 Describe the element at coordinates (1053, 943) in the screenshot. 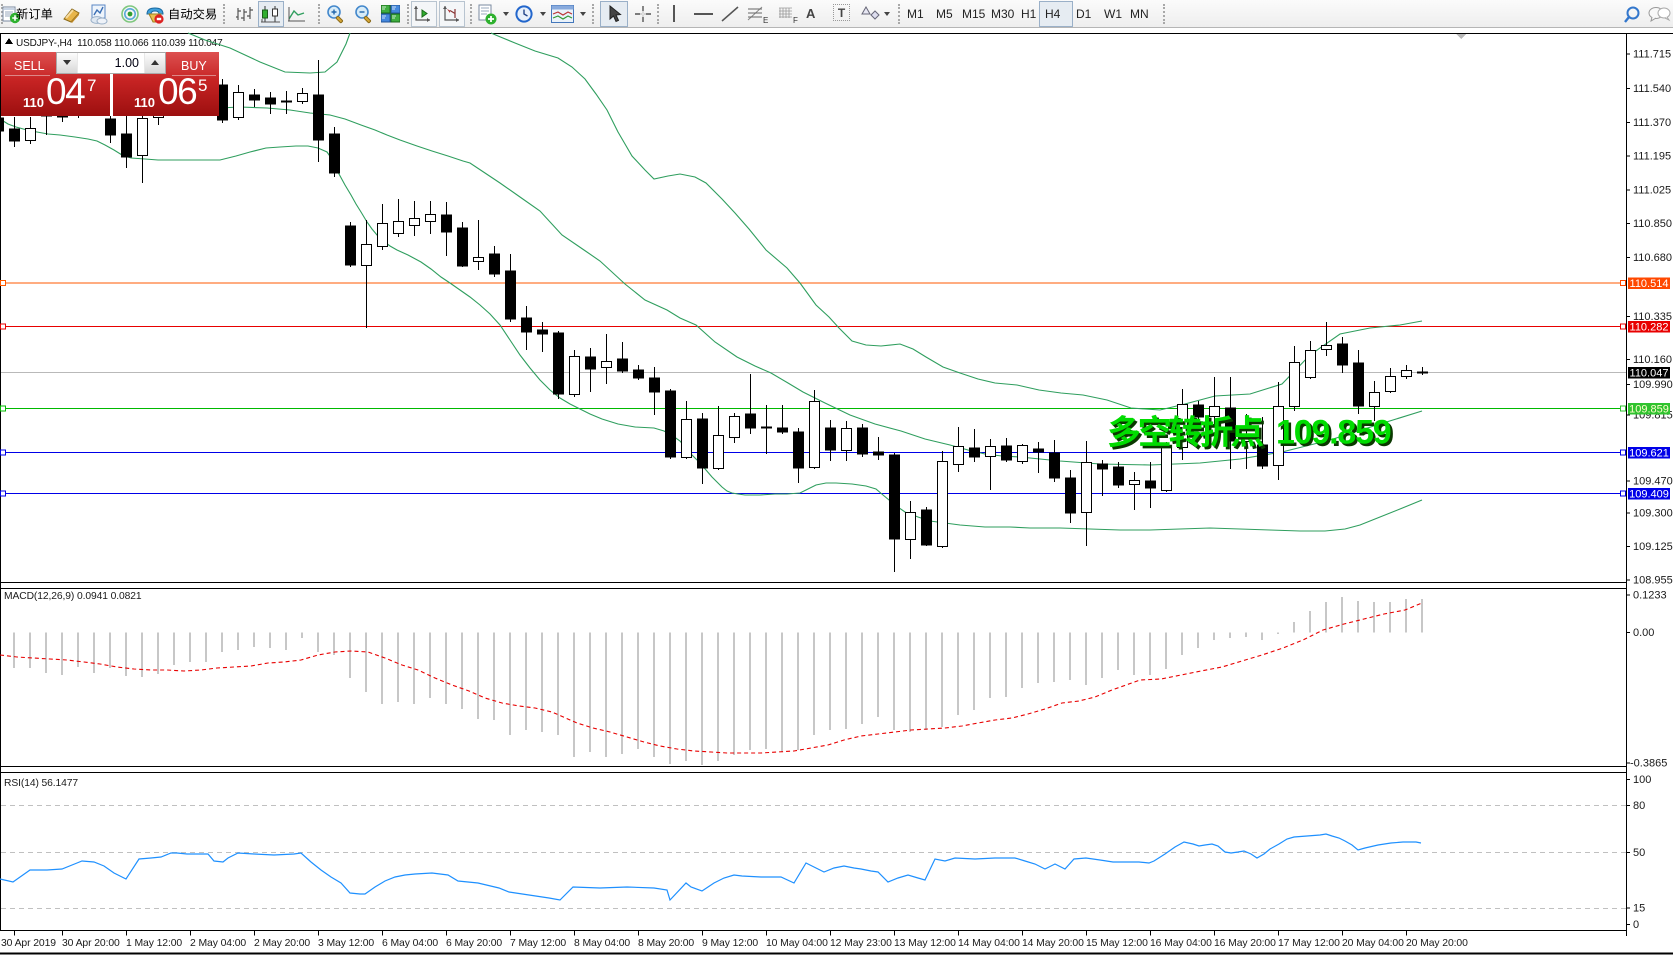

I see `svg-text: 14 May 20:00` at that location.